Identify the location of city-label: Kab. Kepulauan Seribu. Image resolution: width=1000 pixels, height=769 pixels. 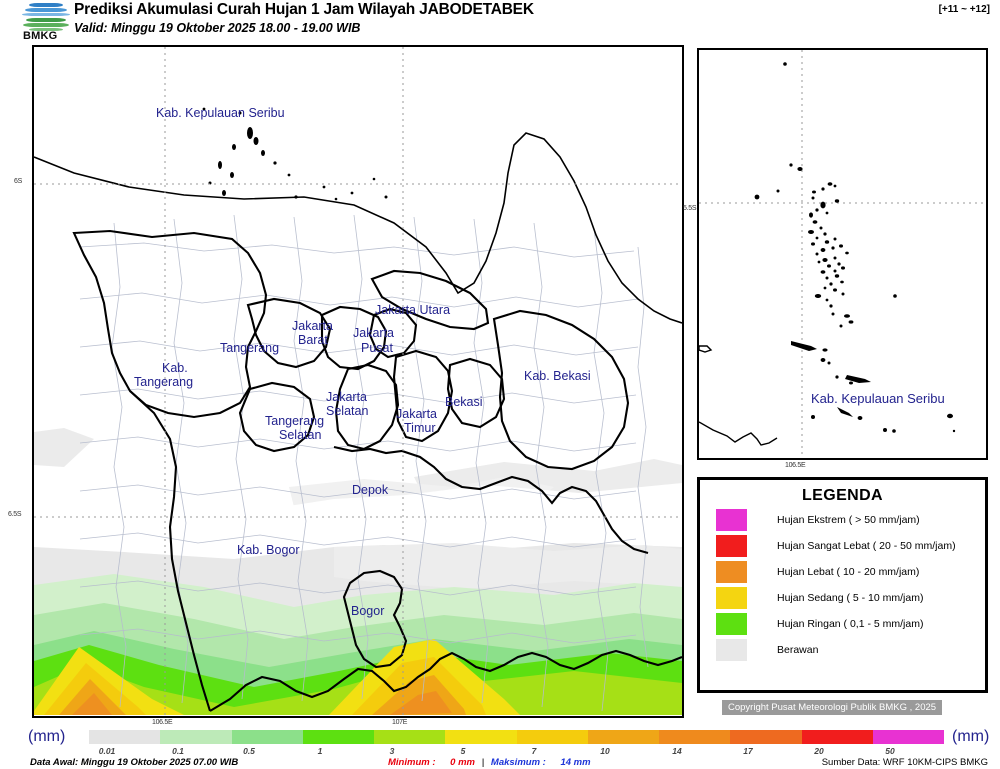
(220, 113).